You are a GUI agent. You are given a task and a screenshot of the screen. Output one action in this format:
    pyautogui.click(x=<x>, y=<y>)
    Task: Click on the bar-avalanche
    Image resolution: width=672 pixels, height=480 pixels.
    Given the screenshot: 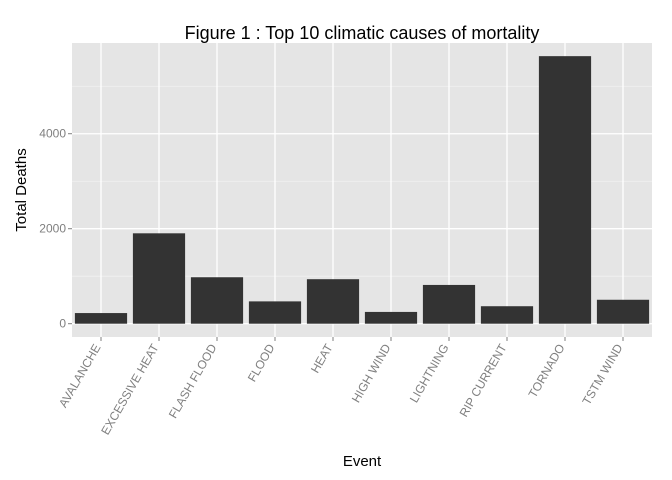 What is the action you would take?
    pyautogui.click(x=101, y=318)
    